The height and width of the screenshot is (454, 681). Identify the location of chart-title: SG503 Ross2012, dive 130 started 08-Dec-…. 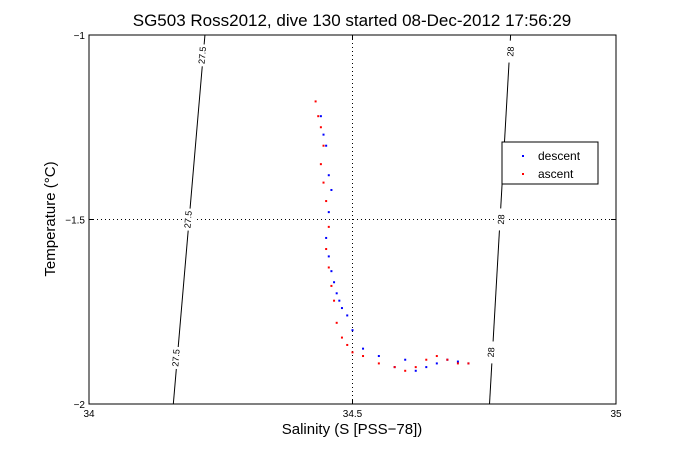
(352, 20).